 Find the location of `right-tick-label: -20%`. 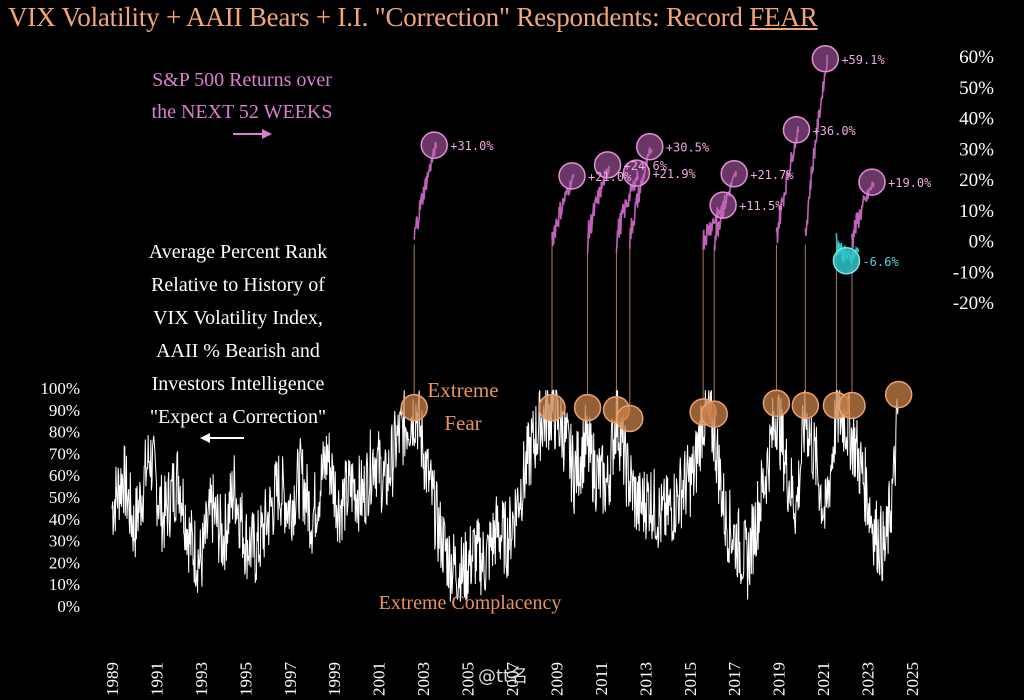

right-tick-label: -20% is located at coordinates (973, 303).